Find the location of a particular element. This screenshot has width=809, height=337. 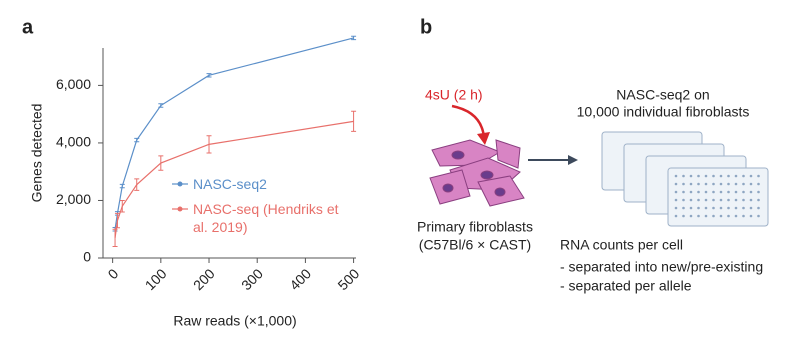

y-tick-label: 0 is located at coordinates (87, 257).